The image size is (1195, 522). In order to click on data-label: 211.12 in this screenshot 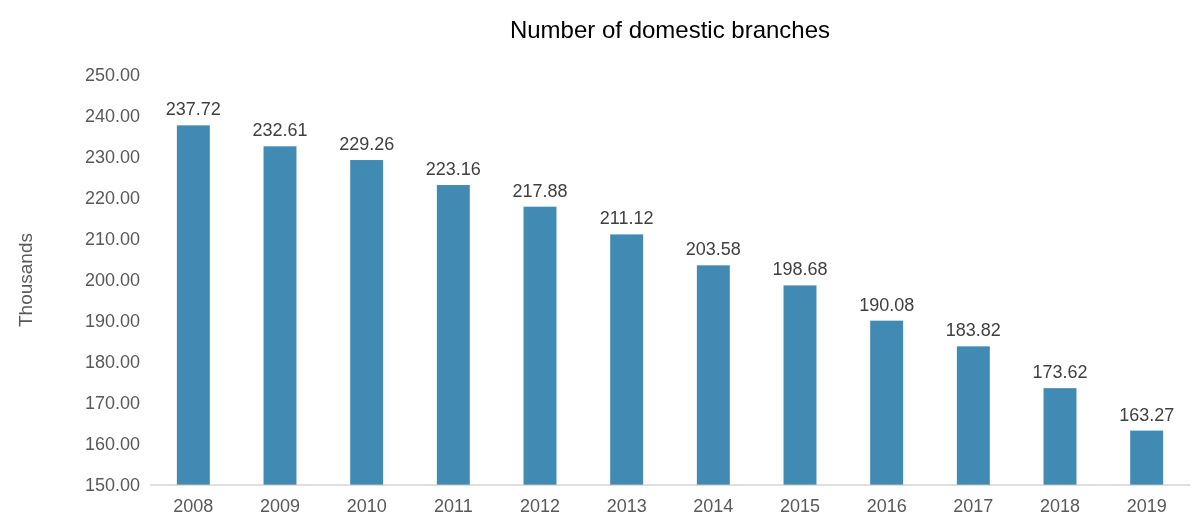, I will do `click(626, 218)`.